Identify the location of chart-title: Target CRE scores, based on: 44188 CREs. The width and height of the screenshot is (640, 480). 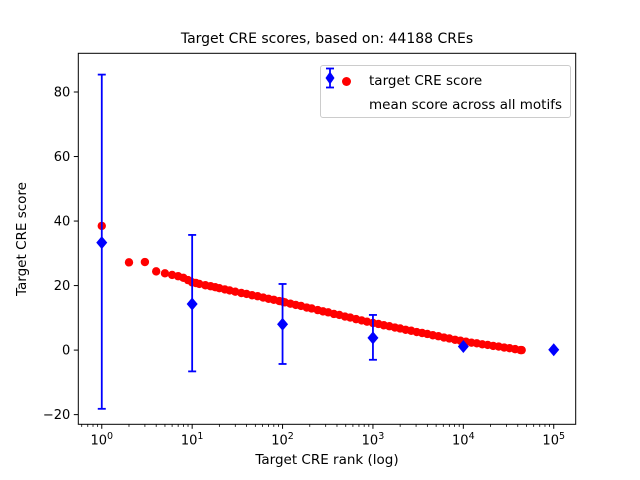
(327, 39).